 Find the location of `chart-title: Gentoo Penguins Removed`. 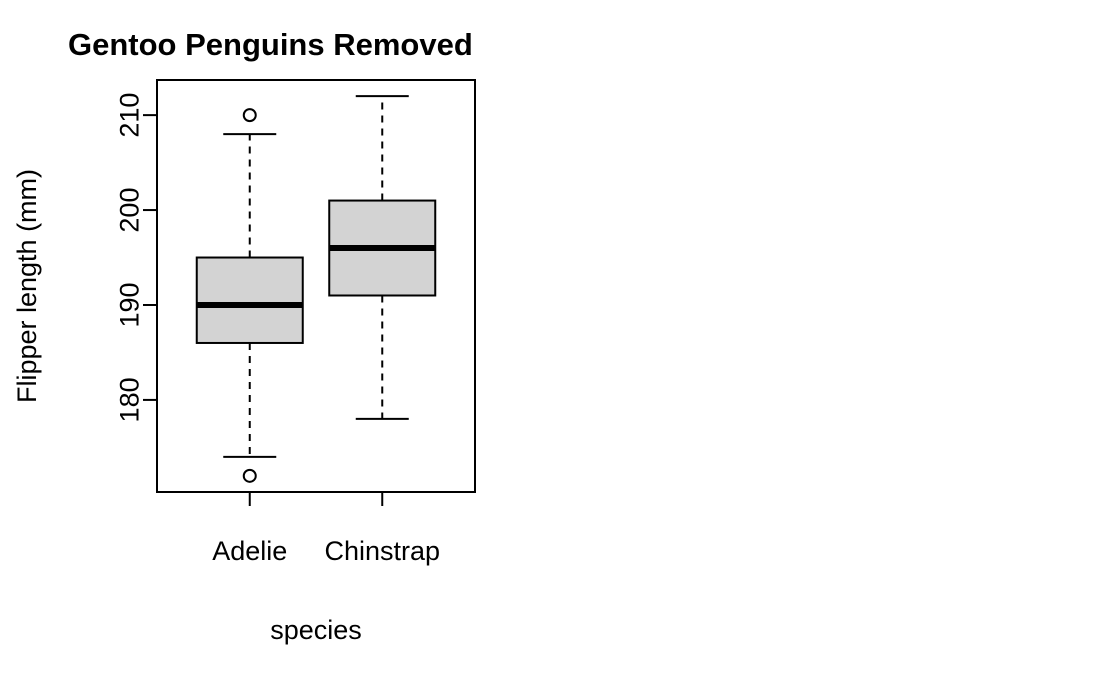

chart-title: Gentoo Penguins Removed is located at coordinates (270, 44).